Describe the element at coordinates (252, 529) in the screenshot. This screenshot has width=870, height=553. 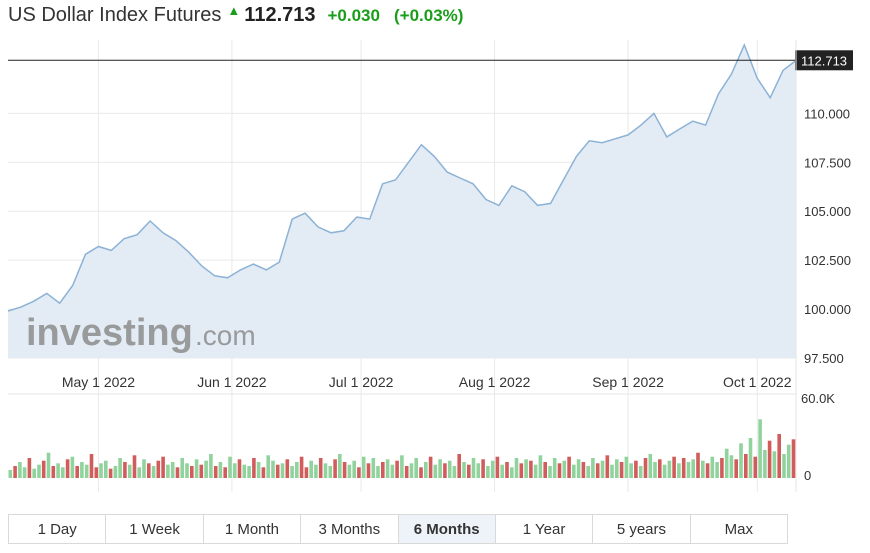
I see `range-button-1-month: 1 Month` at that location.